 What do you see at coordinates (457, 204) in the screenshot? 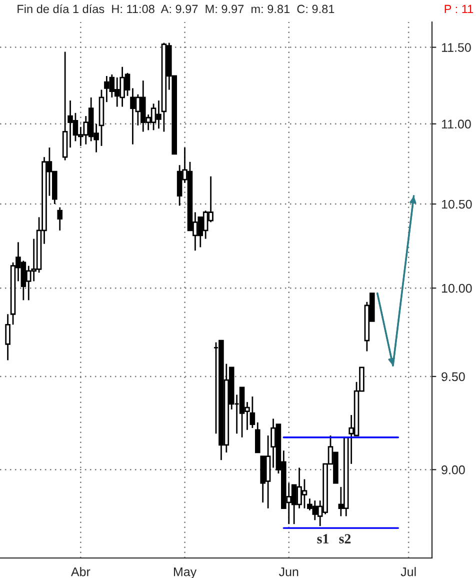
I see `y-tick-label: 10.50` at bounding box center [457, 204].